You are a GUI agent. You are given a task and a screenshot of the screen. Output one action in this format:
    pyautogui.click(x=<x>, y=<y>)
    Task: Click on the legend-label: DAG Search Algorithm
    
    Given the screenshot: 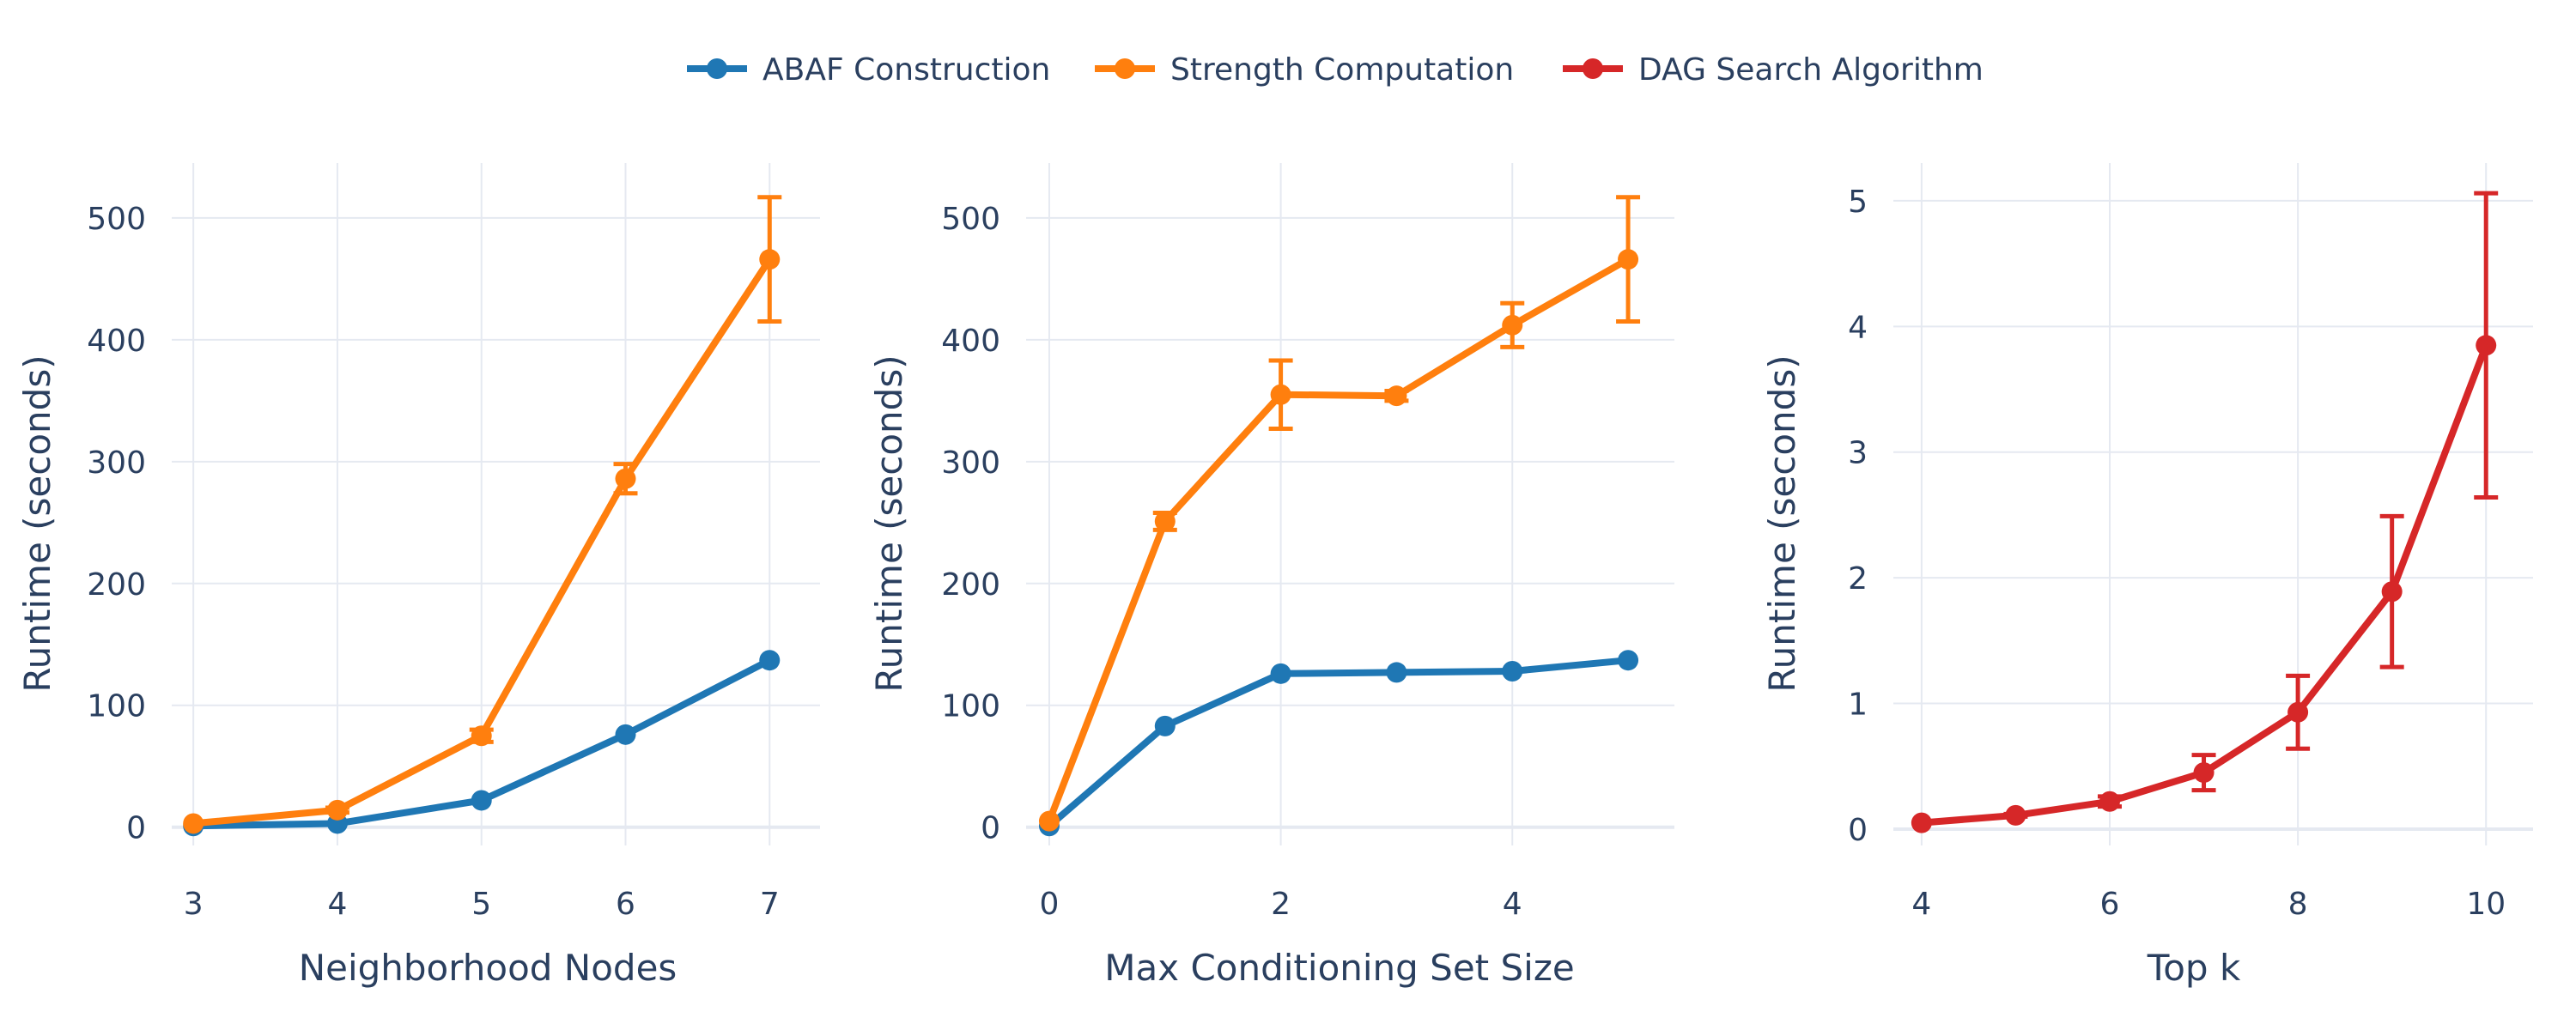 What is the action you would take?
    pyautogui.click(x=1811, y=70)
    